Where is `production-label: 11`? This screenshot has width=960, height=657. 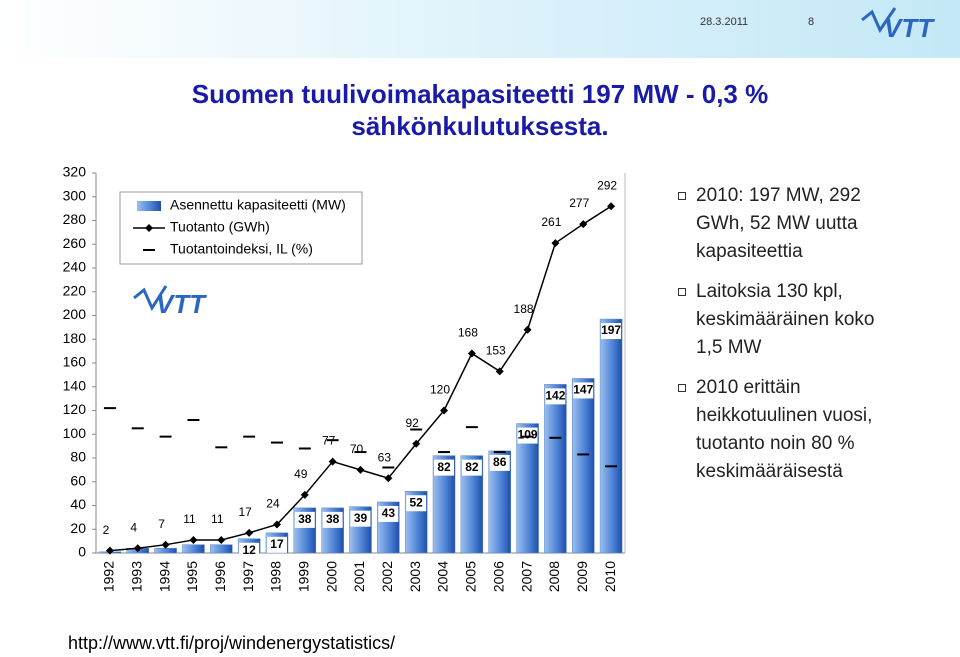
production-label: 11 is located at coordinates (217, 519).